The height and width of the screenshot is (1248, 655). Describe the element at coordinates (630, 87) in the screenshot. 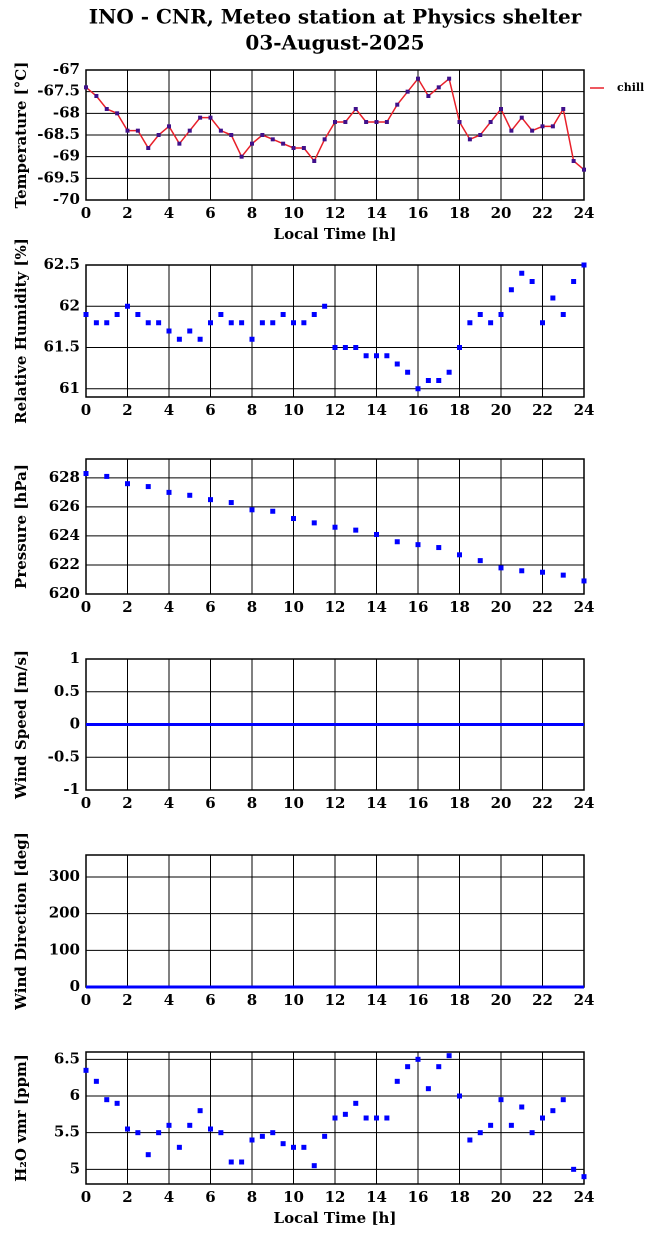

I see `legend-label: chill` at that location.